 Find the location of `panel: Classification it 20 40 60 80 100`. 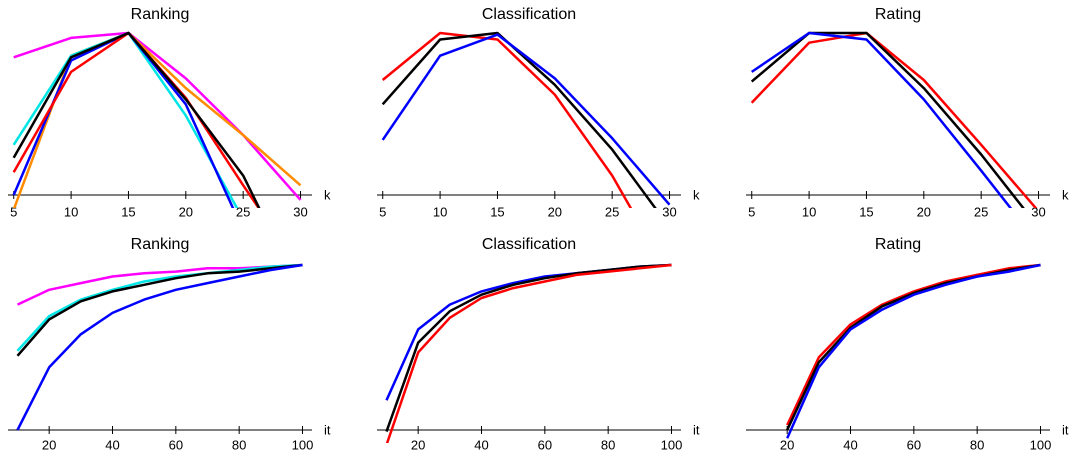

panel: Classification it 20 40 60 80 100 is located at coordinates (538, 344).